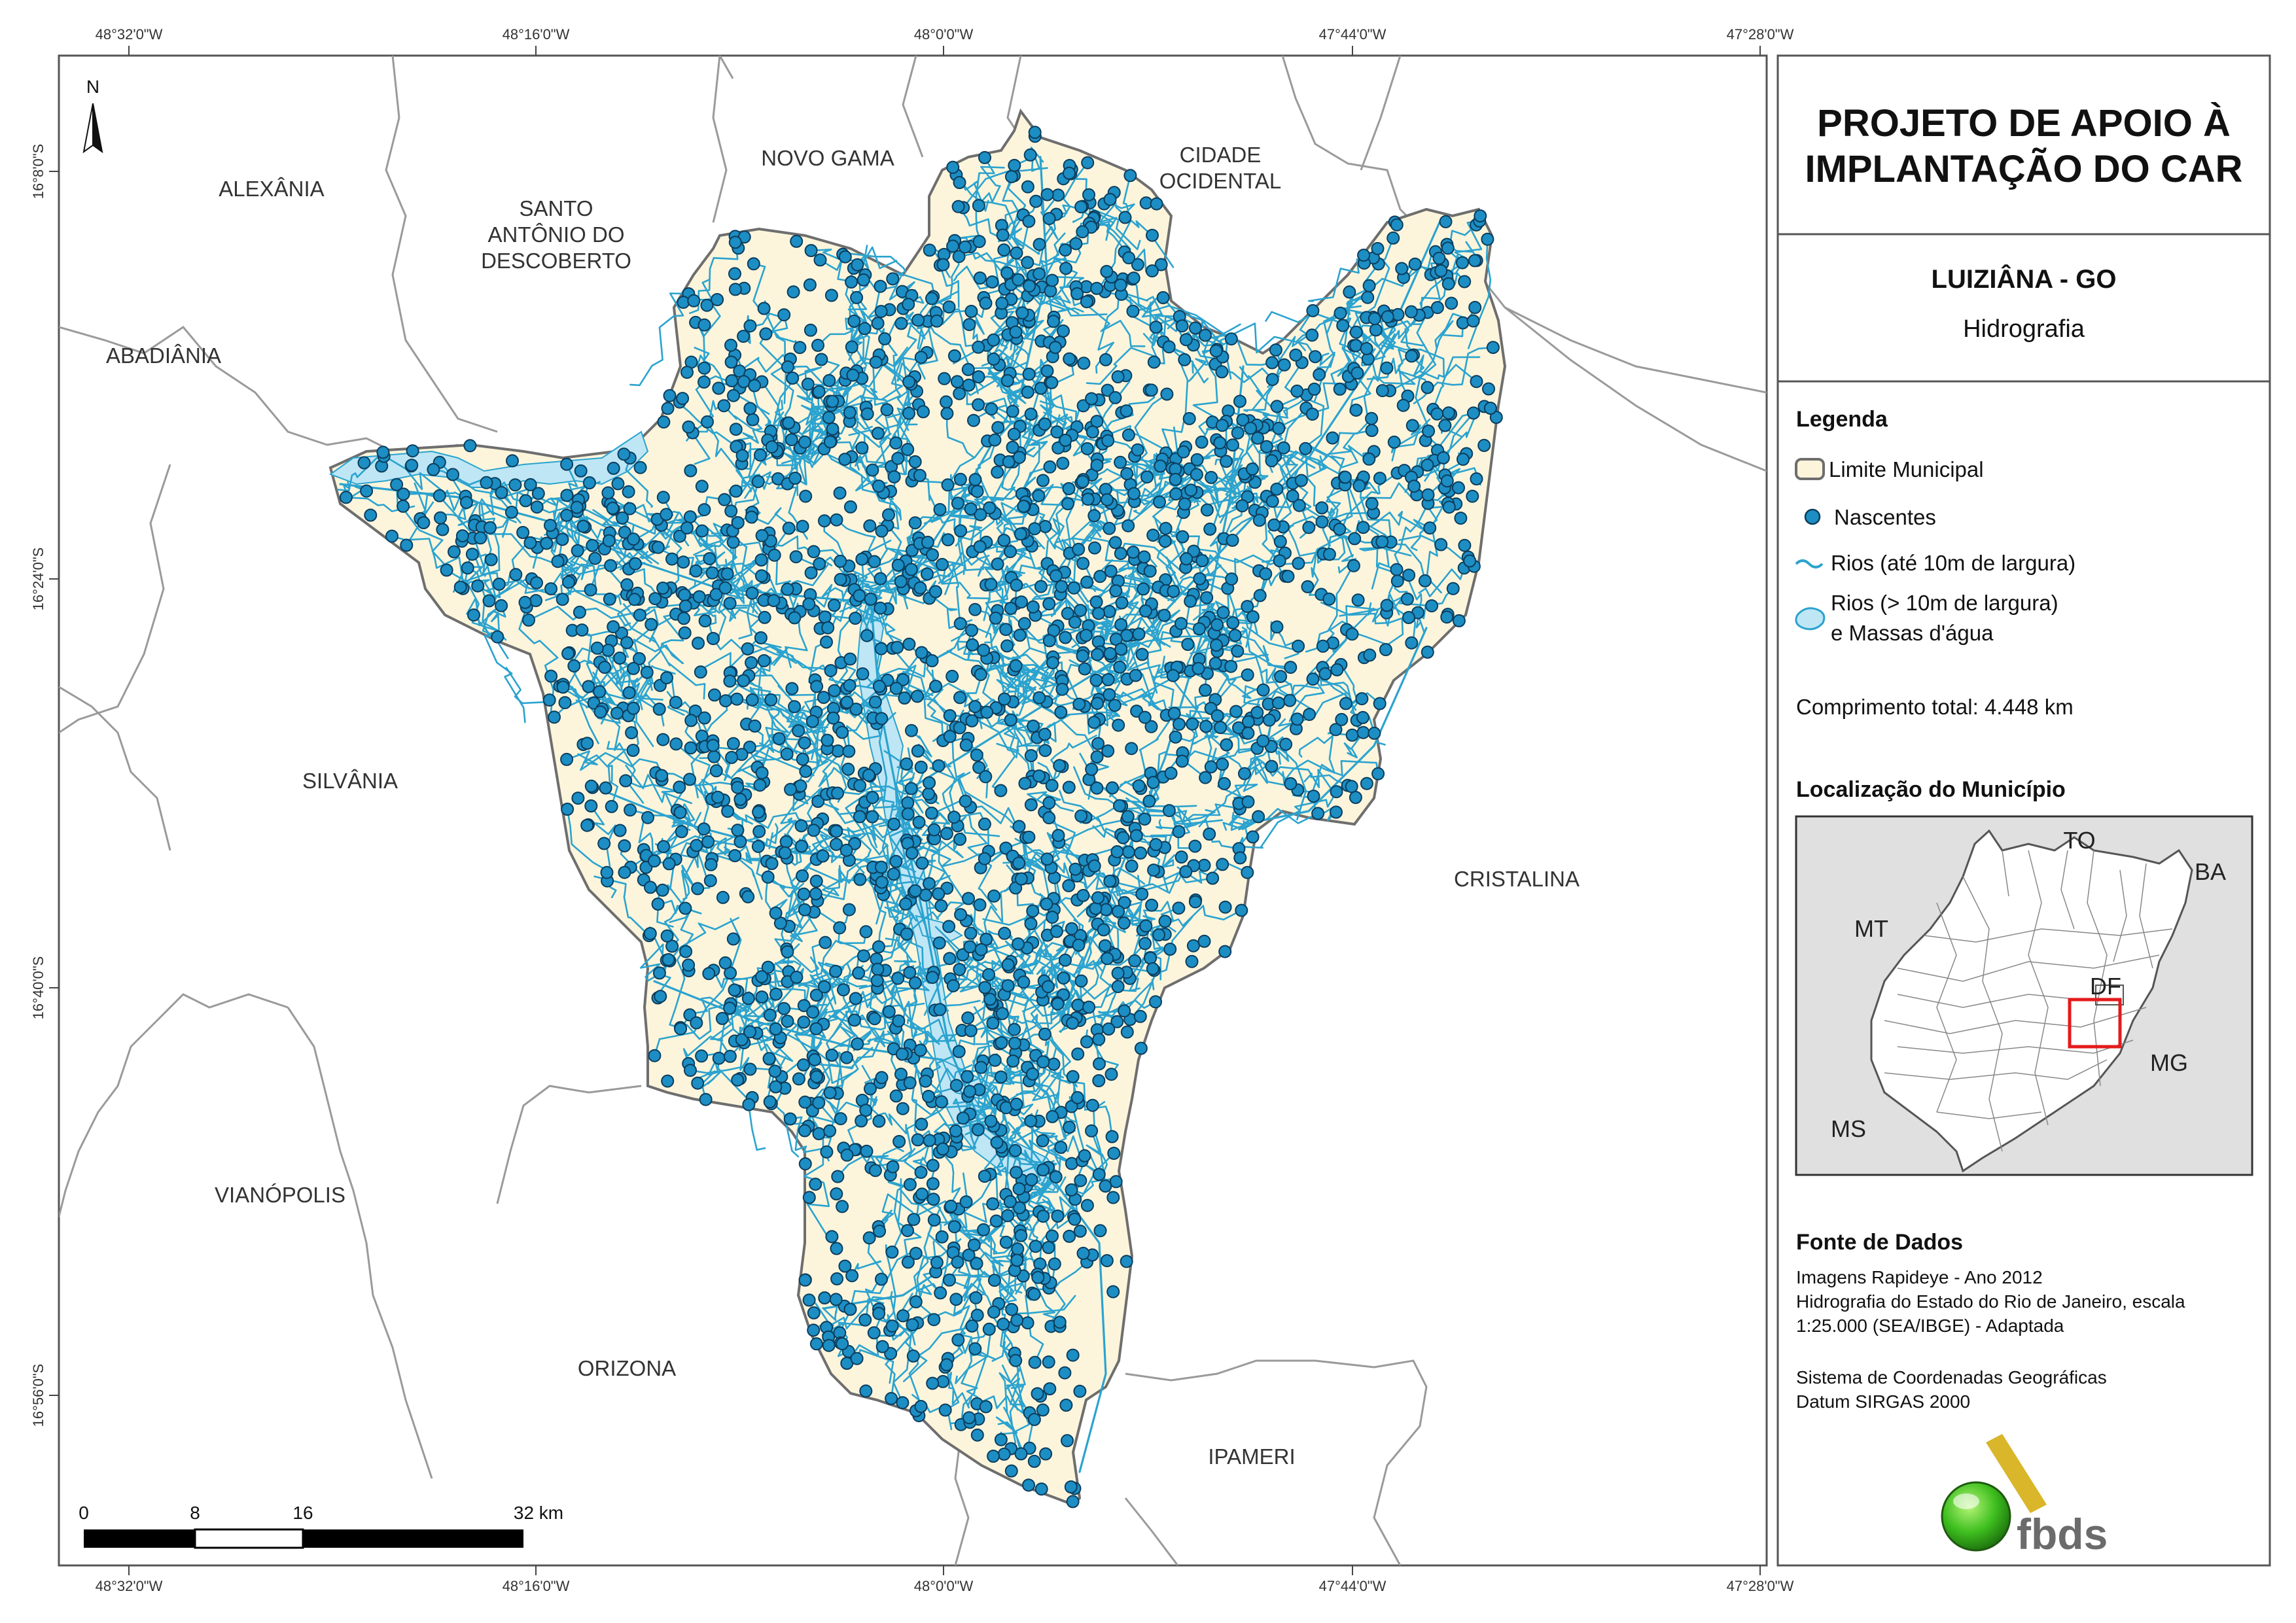 This screenshot has width=2296, height=1623. I want to click on label-orizona: ORIZONA, so click(627, 1368).